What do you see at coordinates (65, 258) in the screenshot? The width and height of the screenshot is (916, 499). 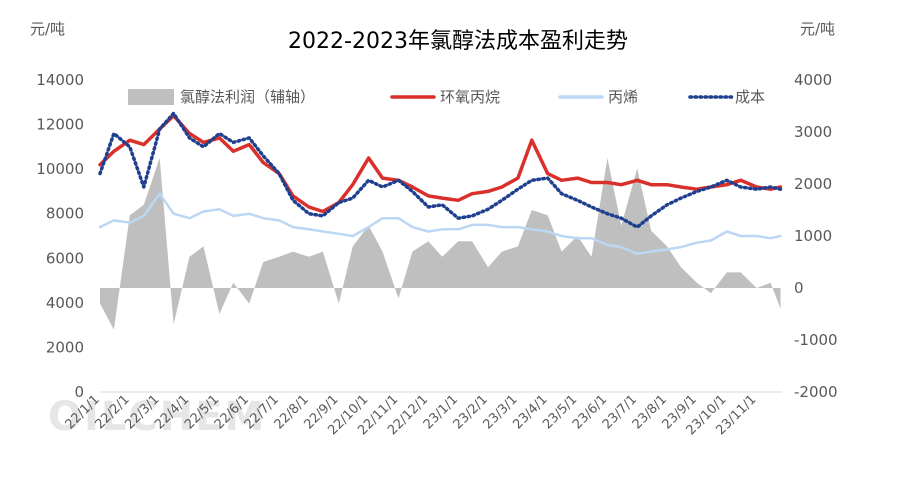 I see `left-tick-label: 6000` at bounding box center [65, 258].